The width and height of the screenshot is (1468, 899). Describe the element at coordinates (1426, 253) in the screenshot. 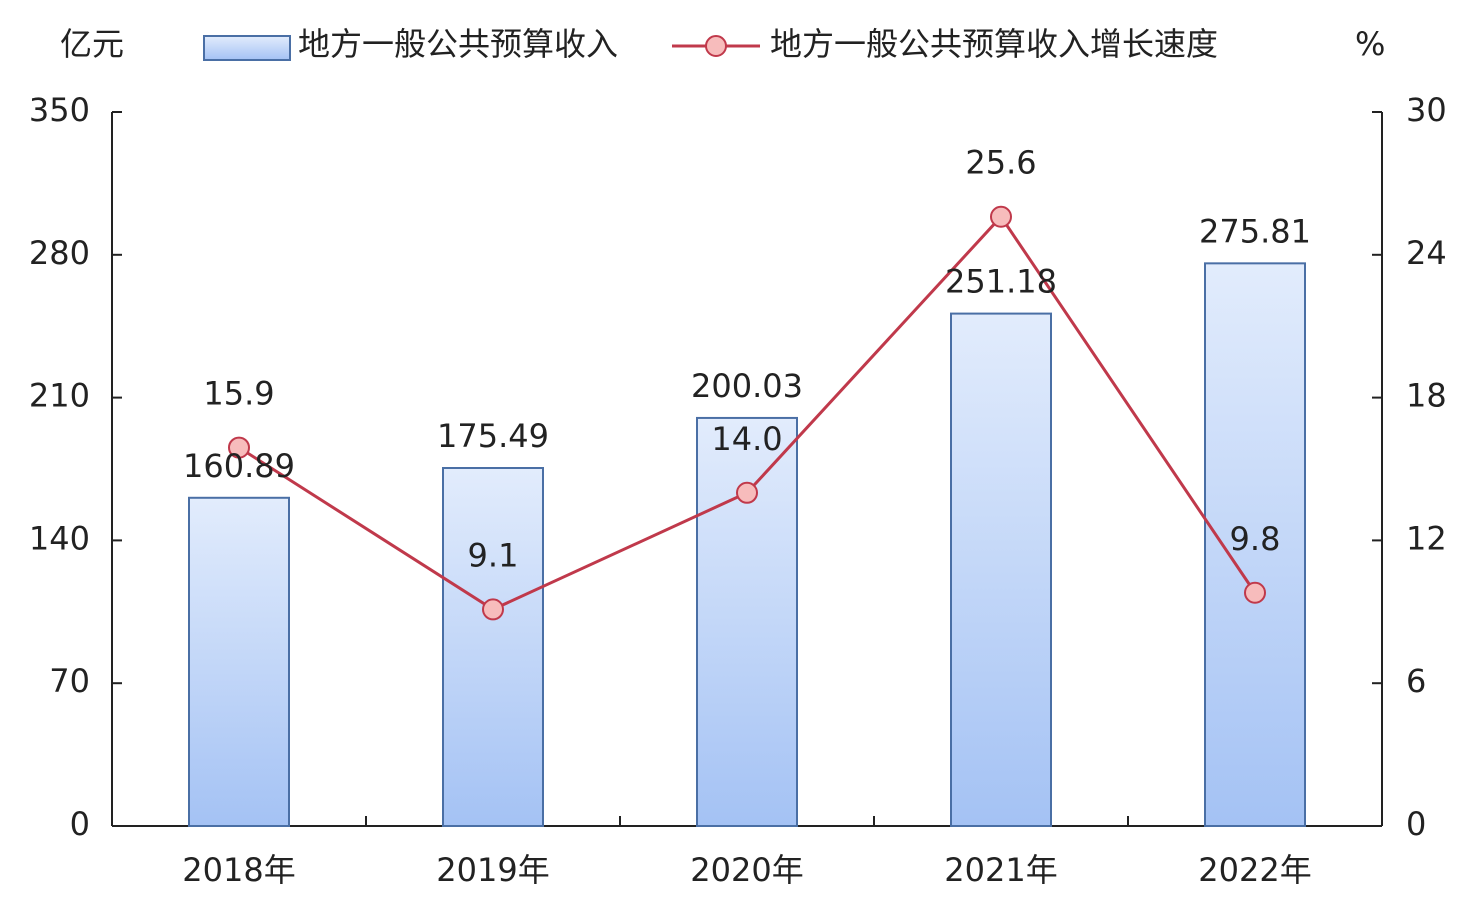

I see `y2-tick-label: 24` at that location.